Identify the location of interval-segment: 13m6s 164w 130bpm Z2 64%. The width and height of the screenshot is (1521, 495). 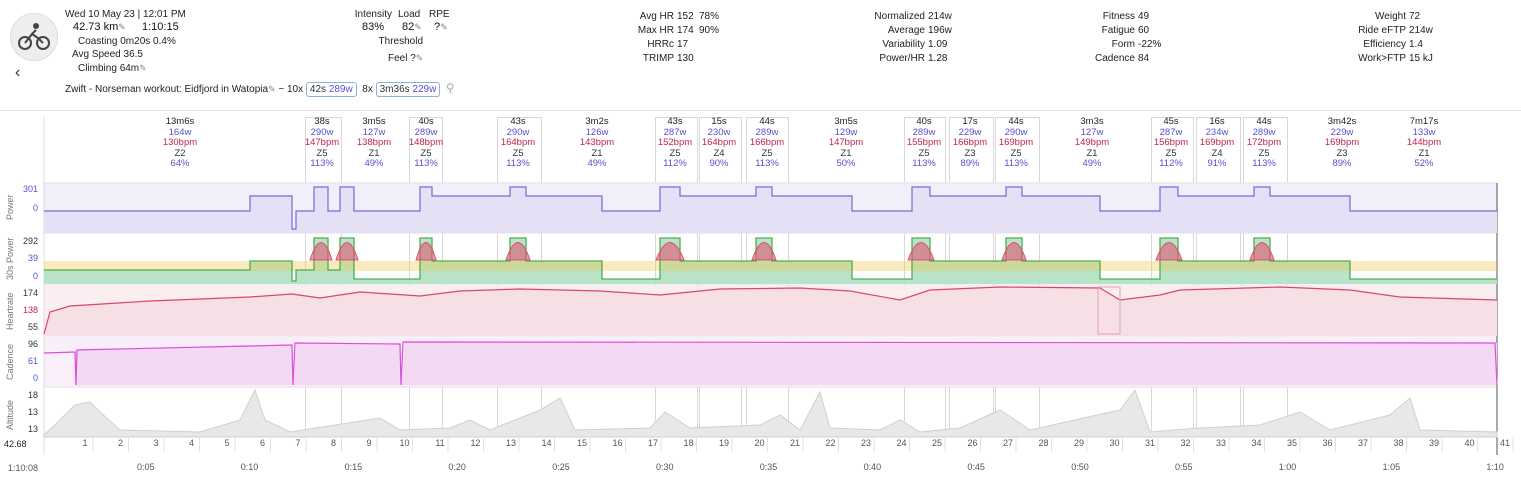
(180, 143).